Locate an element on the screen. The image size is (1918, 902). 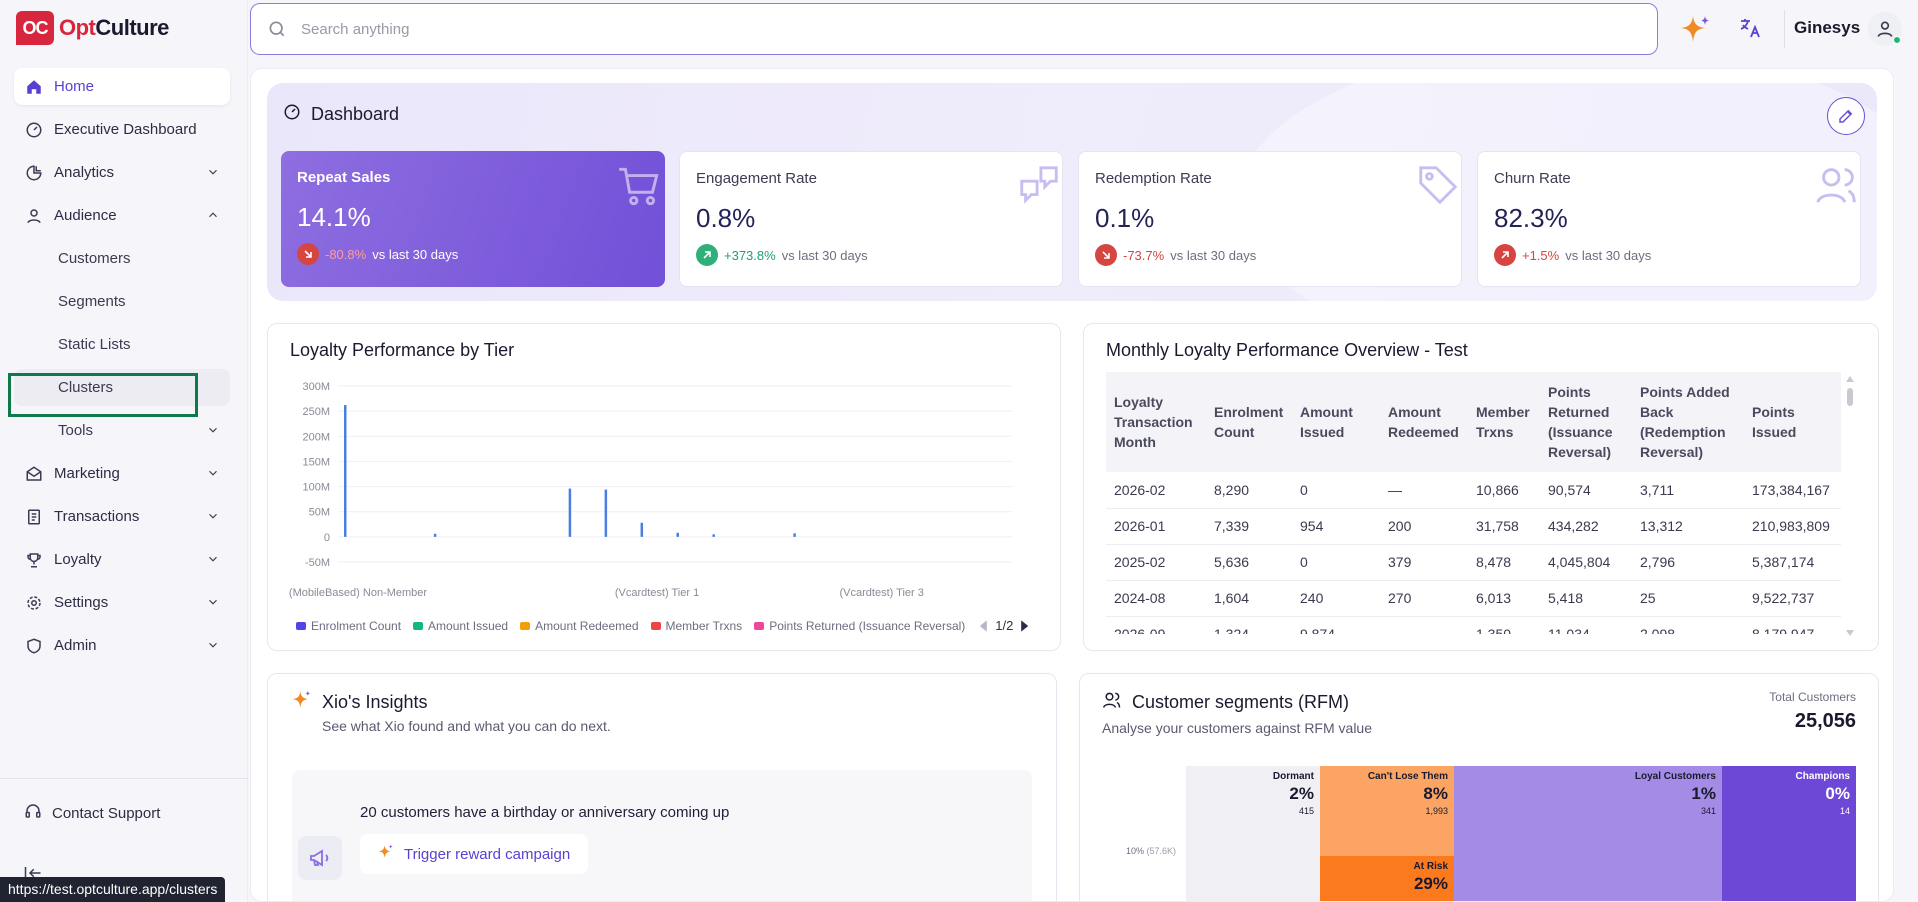
segment-name: At Risk is located at coordinates (1430, 866).